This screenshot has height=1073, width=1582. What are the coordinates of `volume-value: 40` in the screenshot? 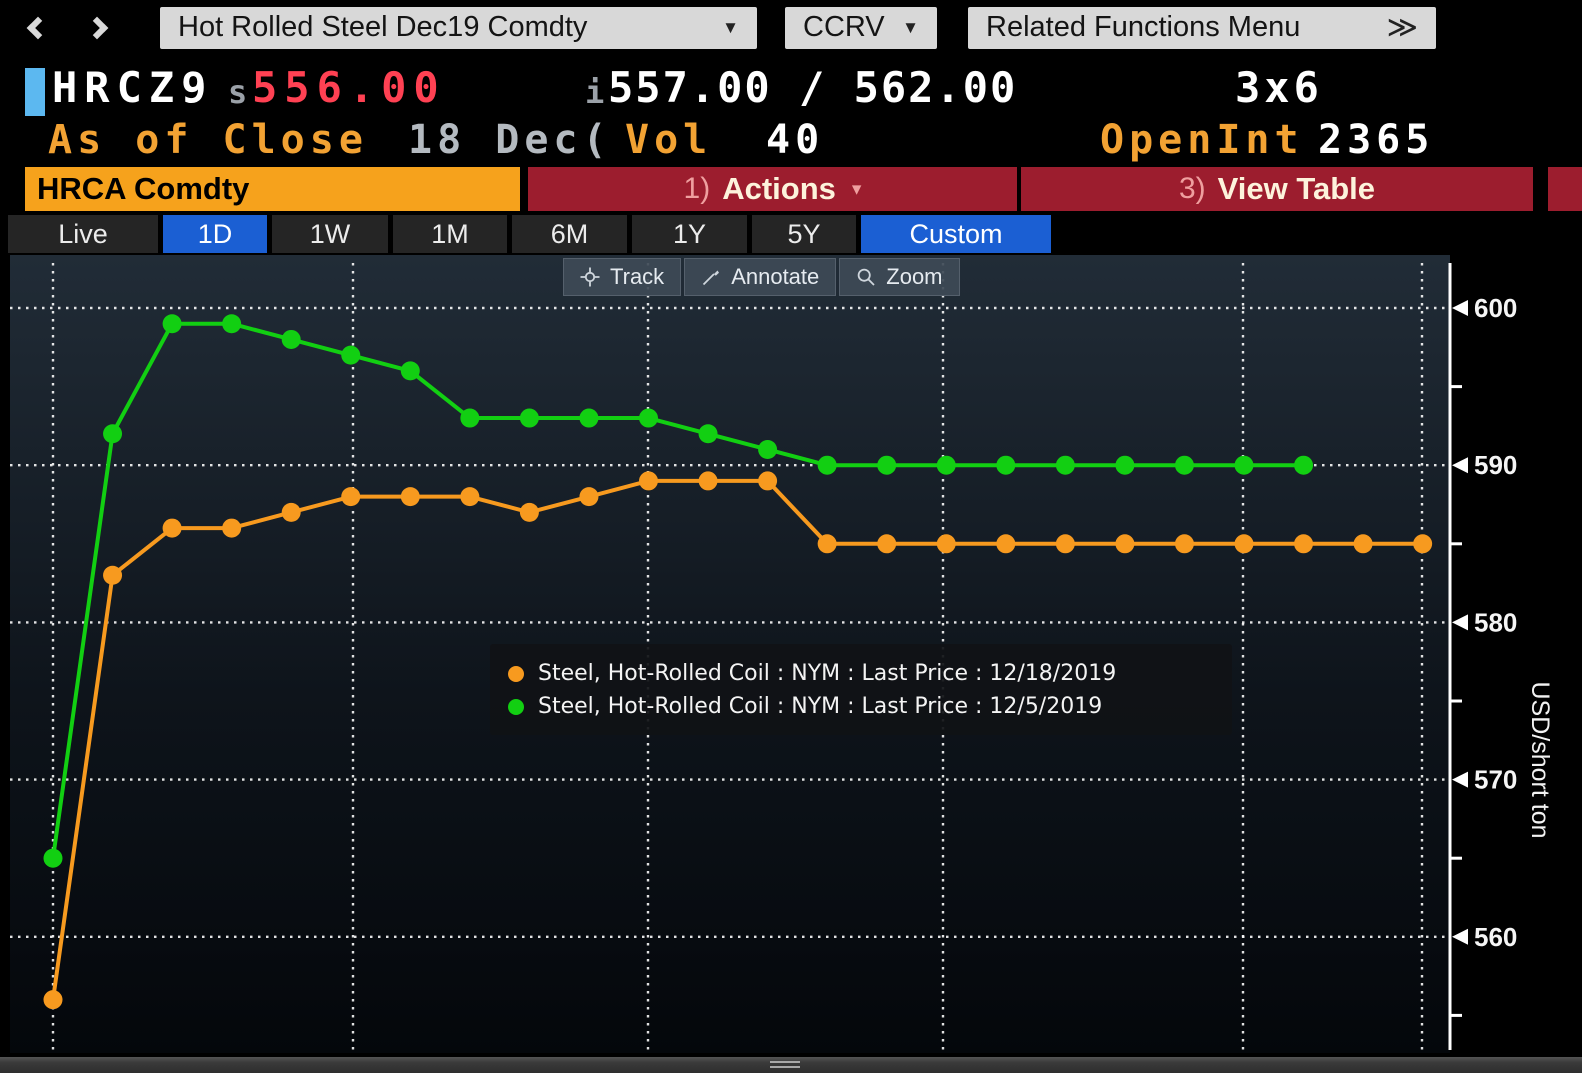 It's located at (795, 140).